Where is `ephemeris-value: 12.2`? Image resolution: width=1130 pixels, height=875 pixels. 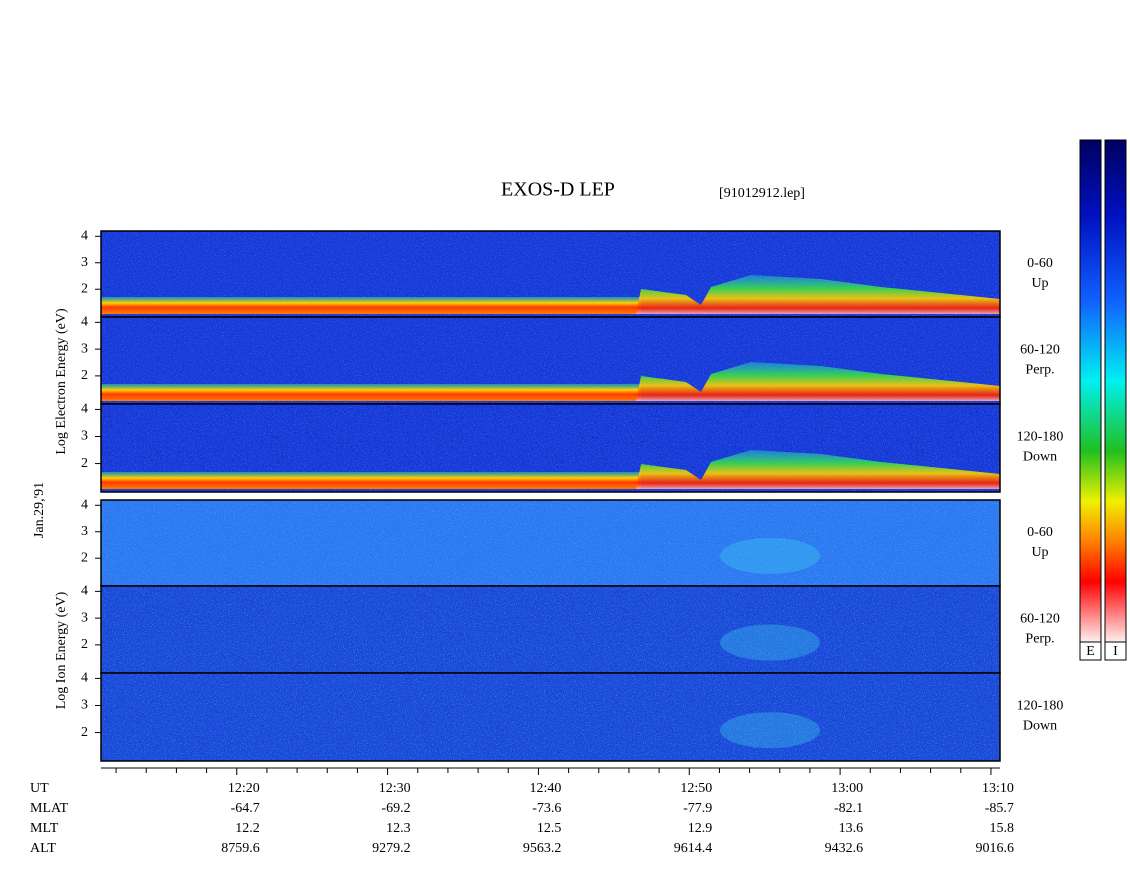
ephemeris-value: 12.2 is located at coordinates (247, 828).